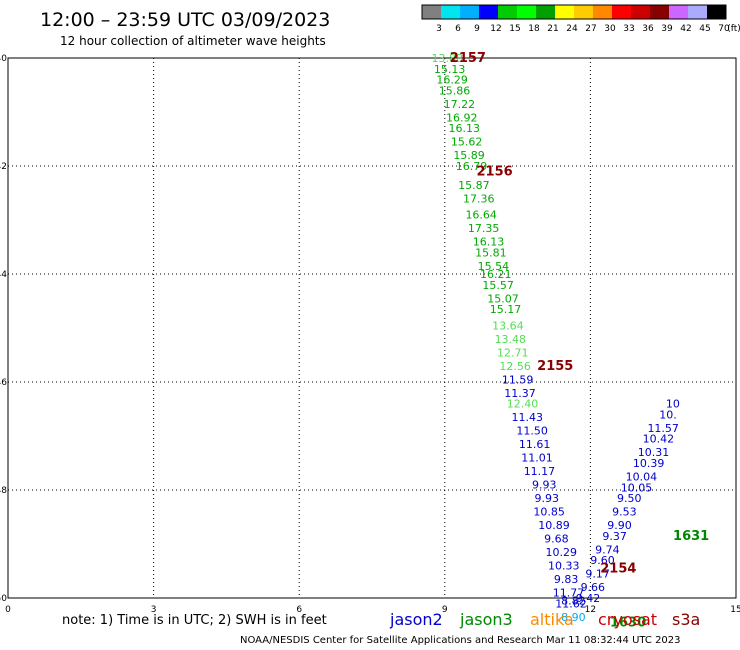  What do you see at coordinates (3, 59) in the screenshot?
I see `y-tick-label: -40` at bounding box center [3, 59].